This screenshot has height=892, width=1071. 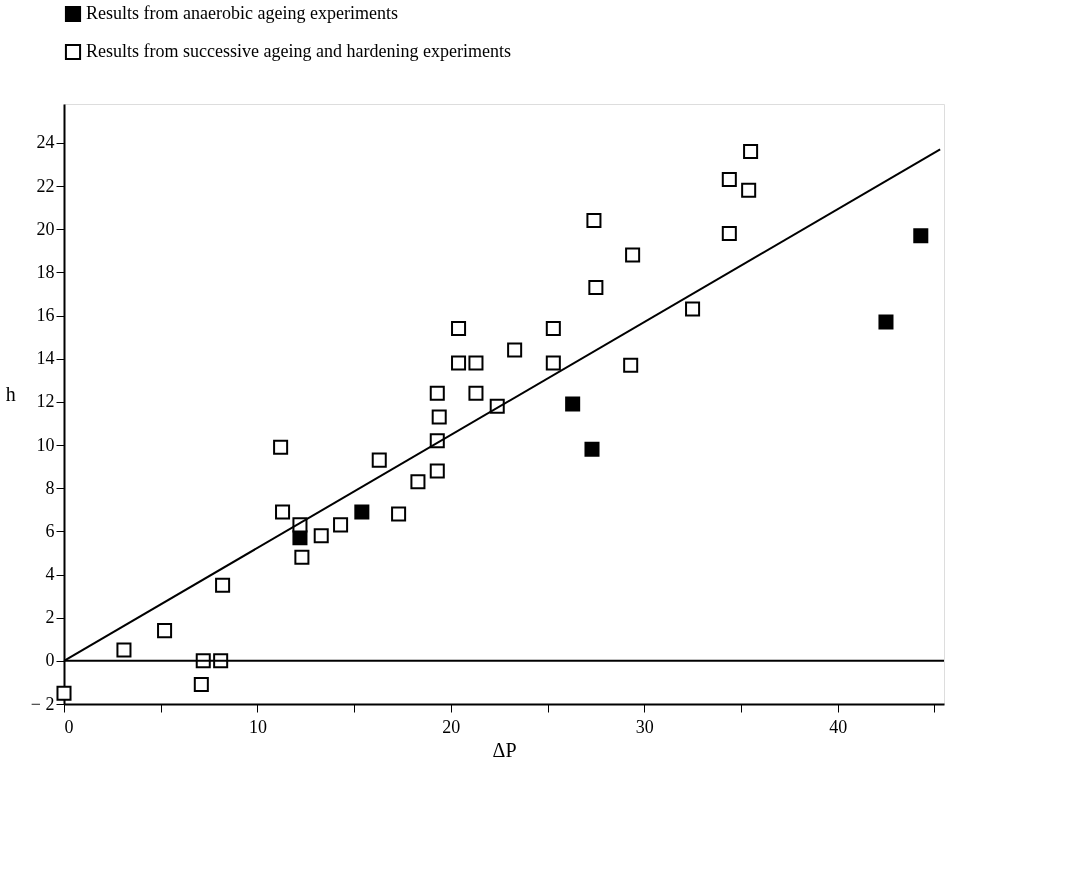 I want to click on y-tick-label: 2, so click(x=50, y=617).